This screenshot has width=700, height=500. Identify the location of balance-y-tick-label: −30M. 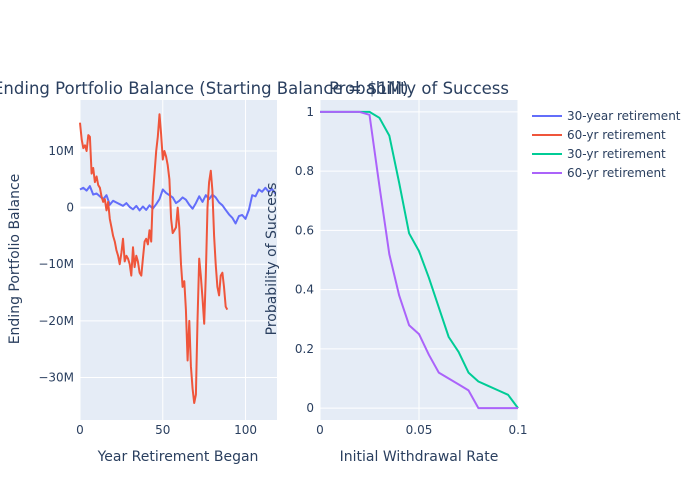
(56, 378).